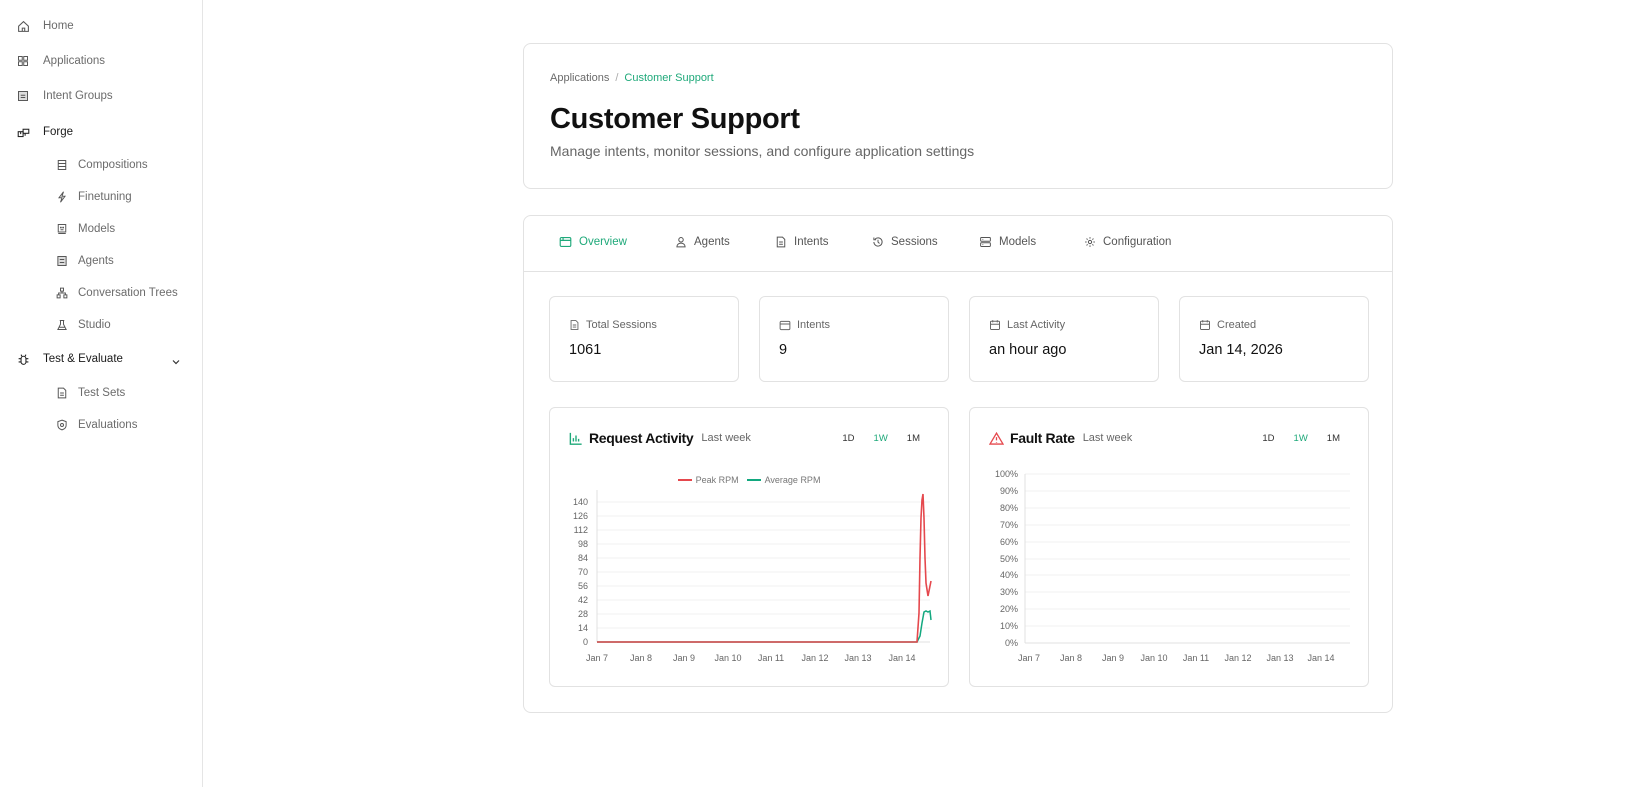  What do you see at coordinates (23, 132) in the screenshot?
I see `forge-icon` at bounding box center [23, 132].